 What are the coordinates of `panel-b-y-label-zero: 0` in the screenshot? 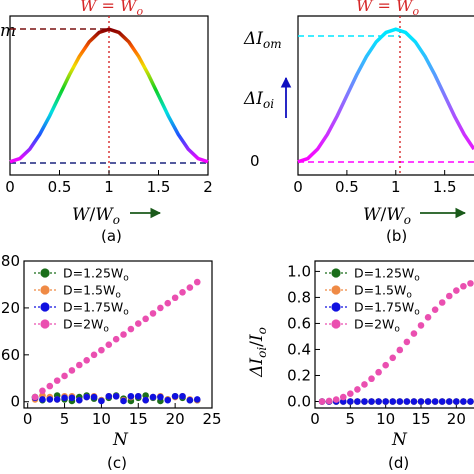 It's located at (255, 161).